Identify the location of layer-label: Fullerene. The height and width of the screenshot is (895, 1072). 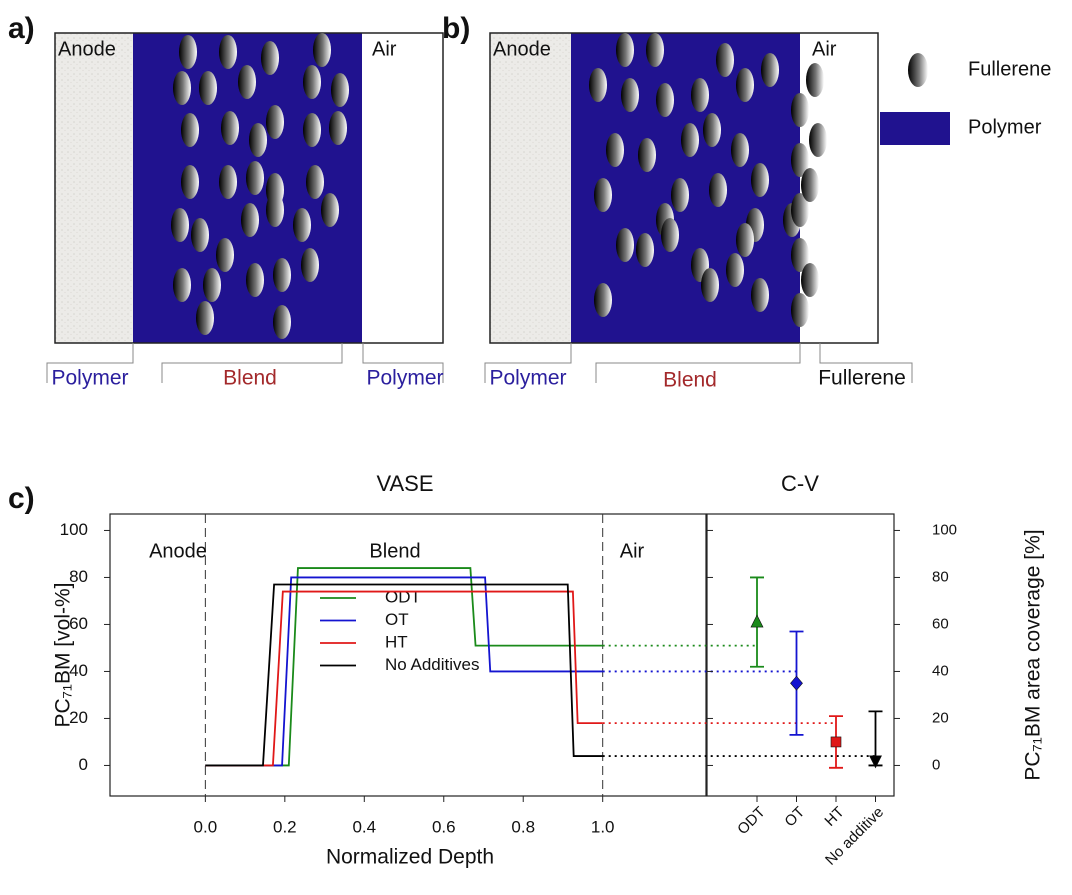
(862, 378).